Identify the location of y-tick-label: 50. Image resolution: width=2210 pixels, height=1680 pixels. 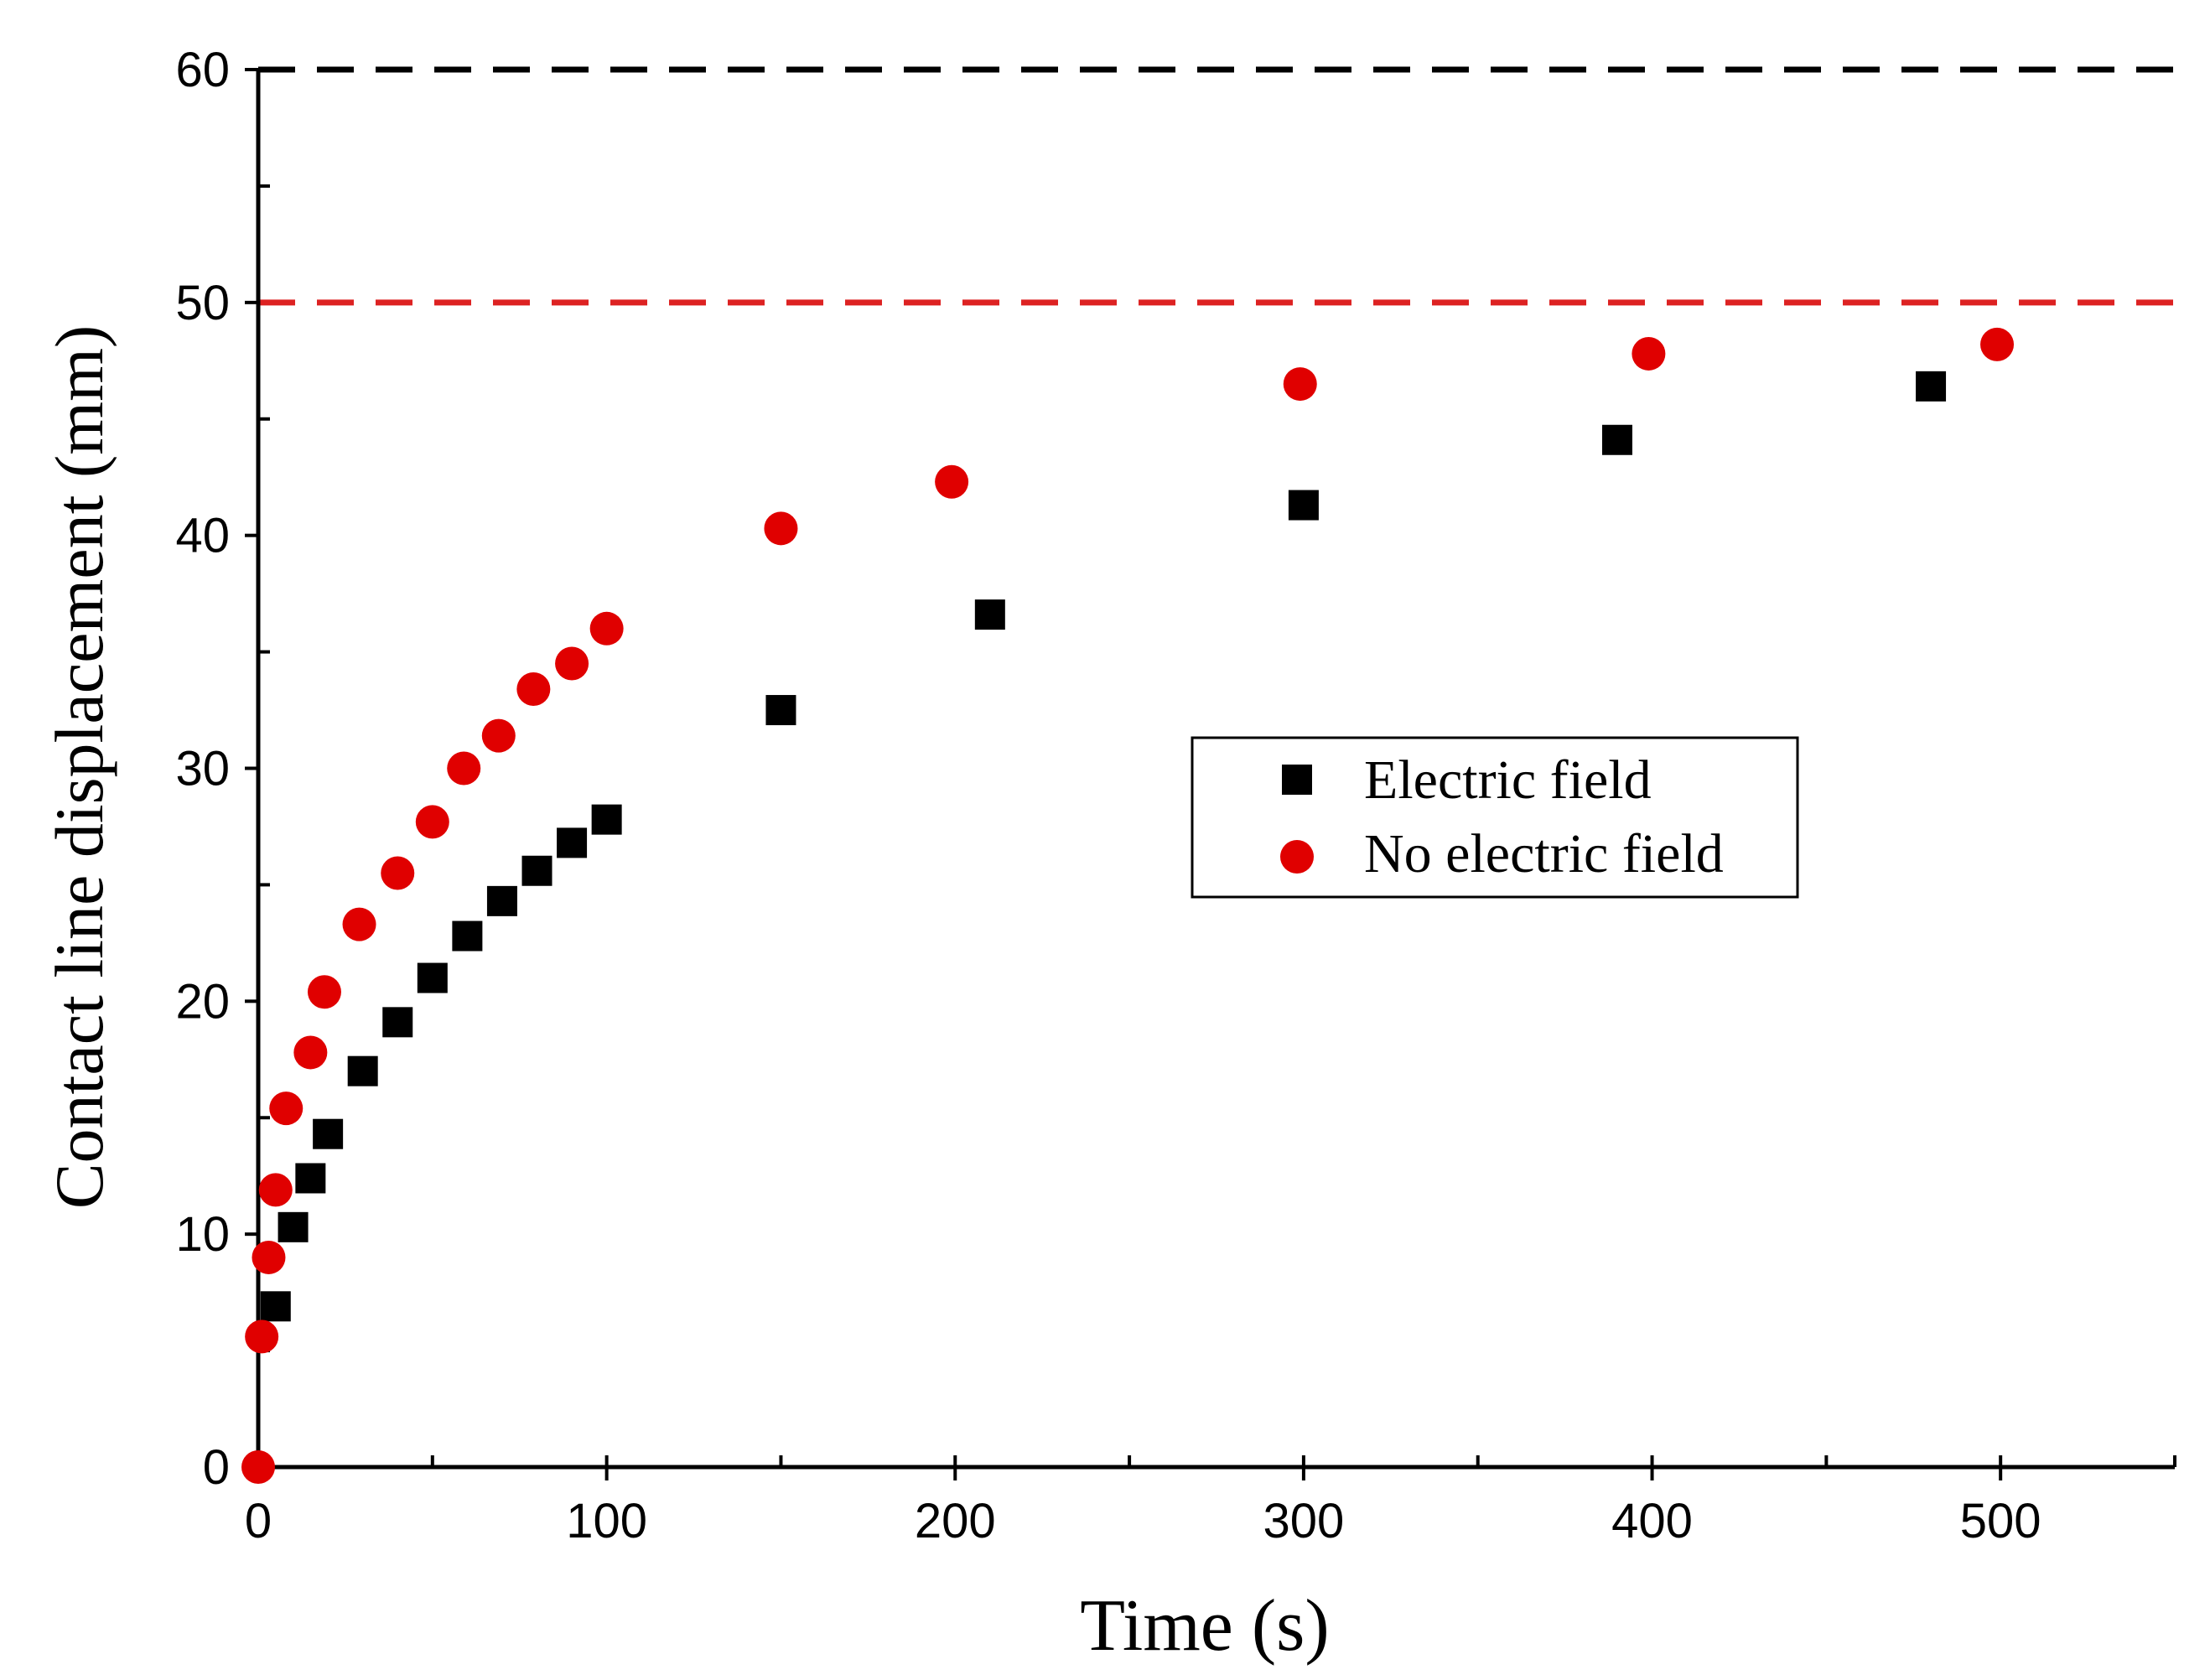
(202, 303).